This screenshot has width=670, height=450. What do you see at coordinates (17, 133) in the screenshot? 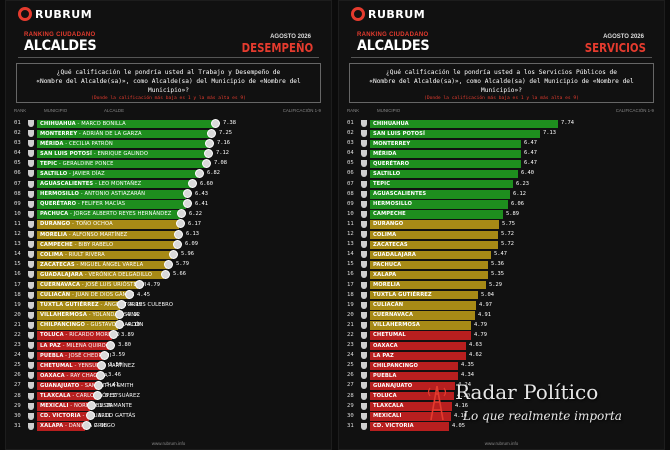
I see `rank-number: 02` at bounding box center [17, 133].